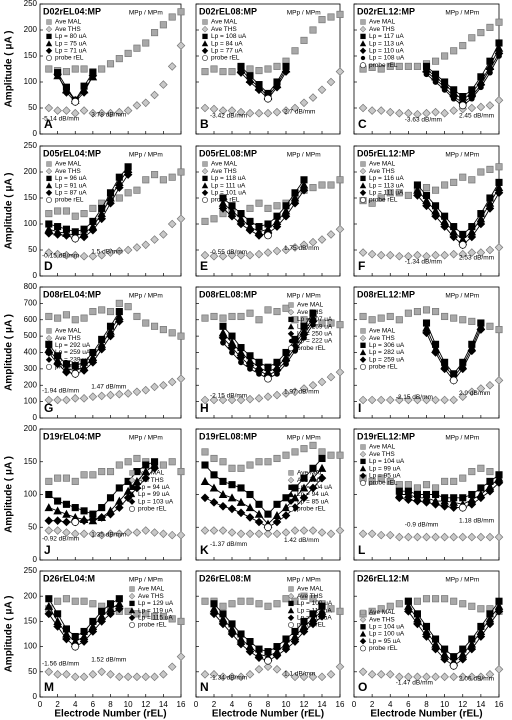 The image size is (512, 720). What do you see at coordinates (204, 124) in the screenshot?
I see `panel-letter: B` at bounding box center [204, 124].